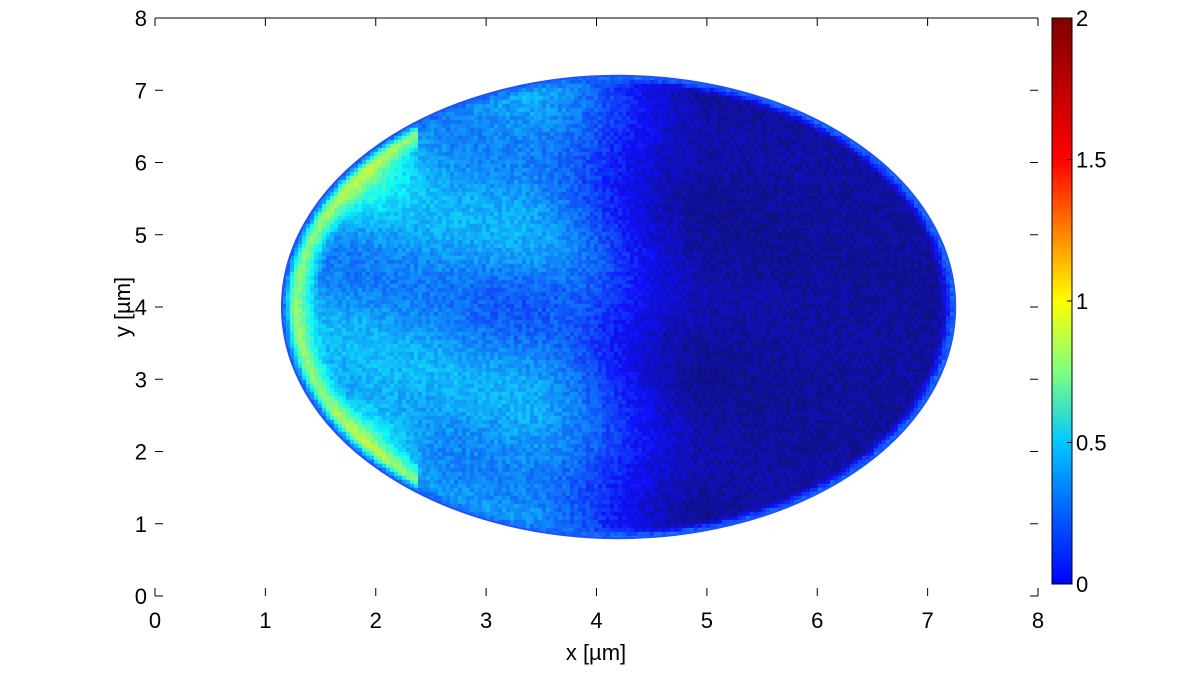  I want to click on y-tick-label: 7, so click(141, 90).